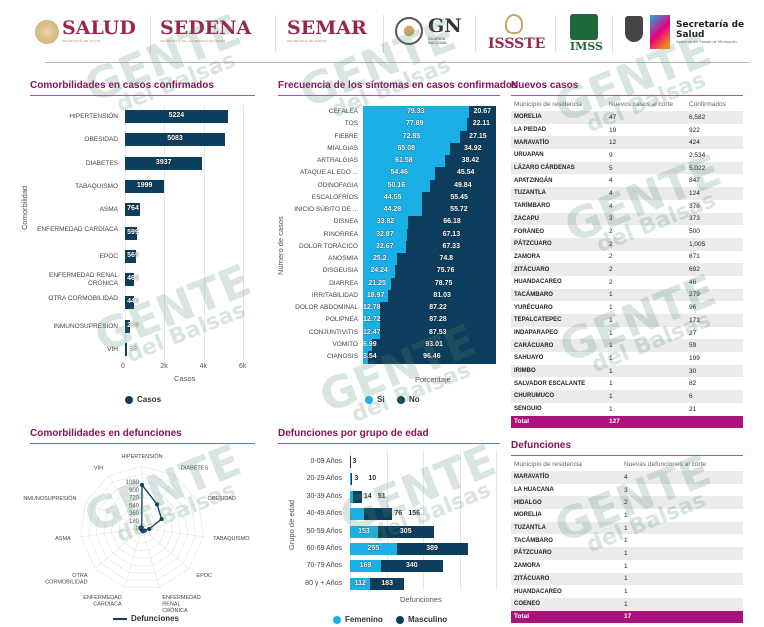 This screenshot has width=764, height=627. Describe the element at coordinates (408, 399) in the screenshot. I see `legend-no: No` at that location.